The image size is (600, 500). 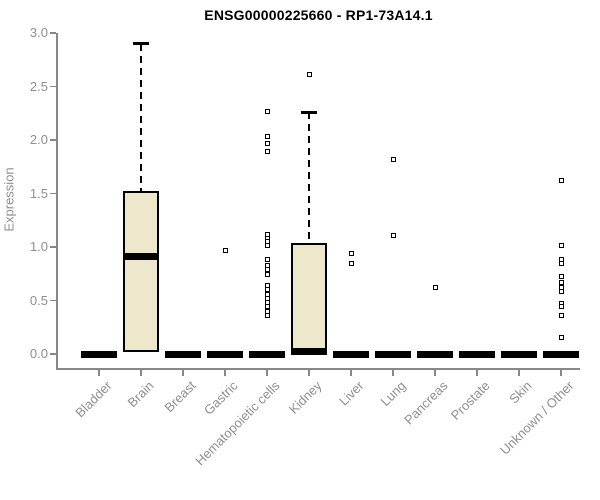 I want to click on x-category-label: Bladder, so click(x=93, y=399).